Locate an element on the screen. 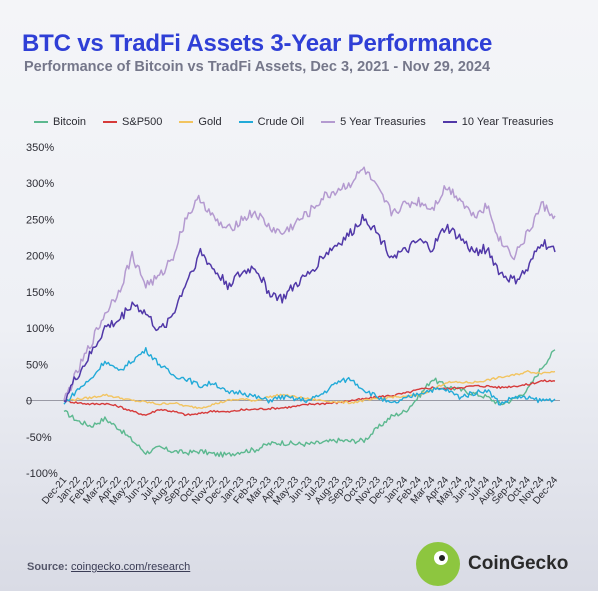 This screenshot has width=598, height=591. legend-item: 10 Year Treasuries is located at coordinates (498, 122).